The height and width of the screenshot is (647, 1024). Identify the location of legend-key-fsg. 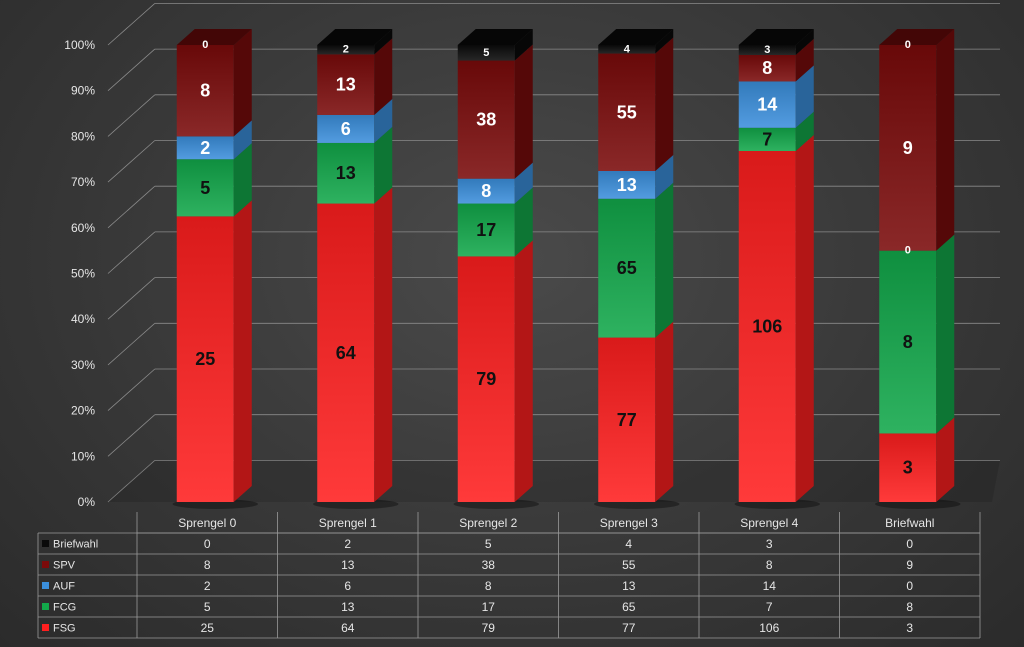
(45, 627).